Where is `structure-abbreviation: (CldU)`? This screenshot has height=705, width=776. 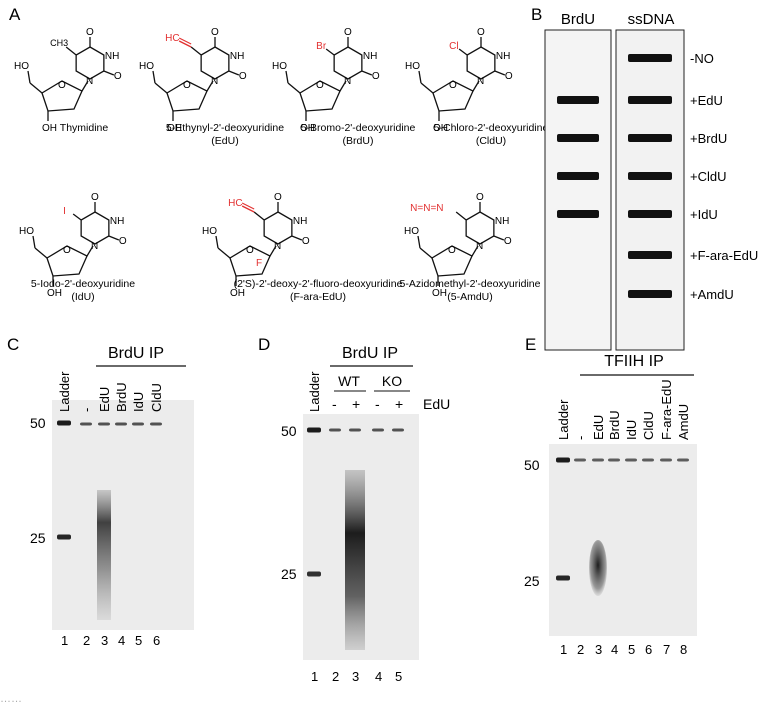 structure-abbreviation: (CldU) is located at coordinates (491, 141).